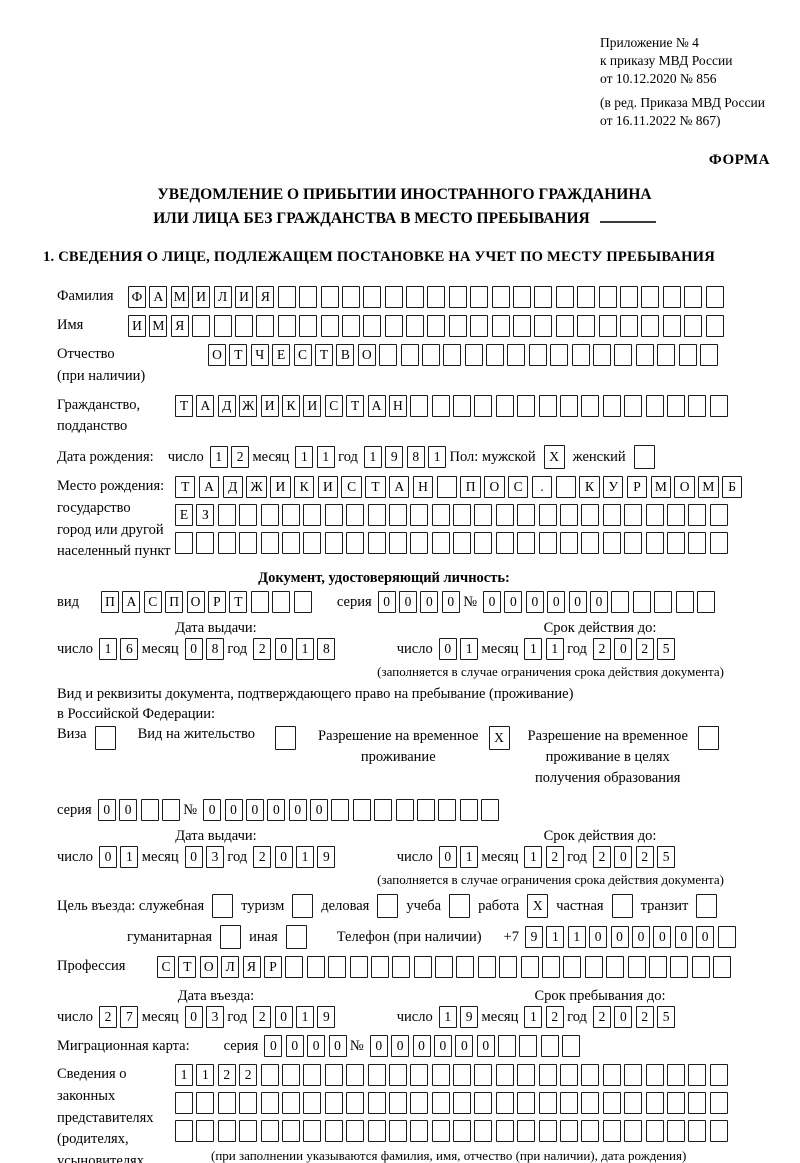  What do you see at coordinates (666, 1017) in the screenshot?
I see `char-cell-filled: 5` at bounding box center [666, 1017].